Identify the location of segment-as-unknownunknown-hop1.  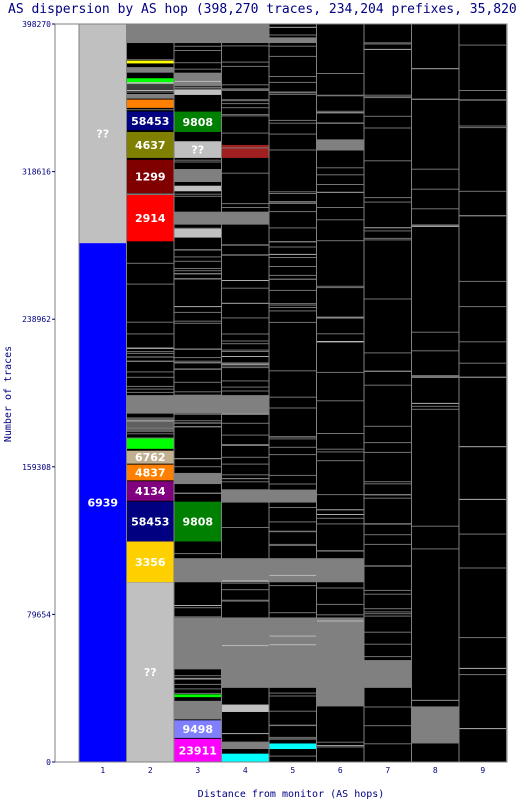
(103, 134).